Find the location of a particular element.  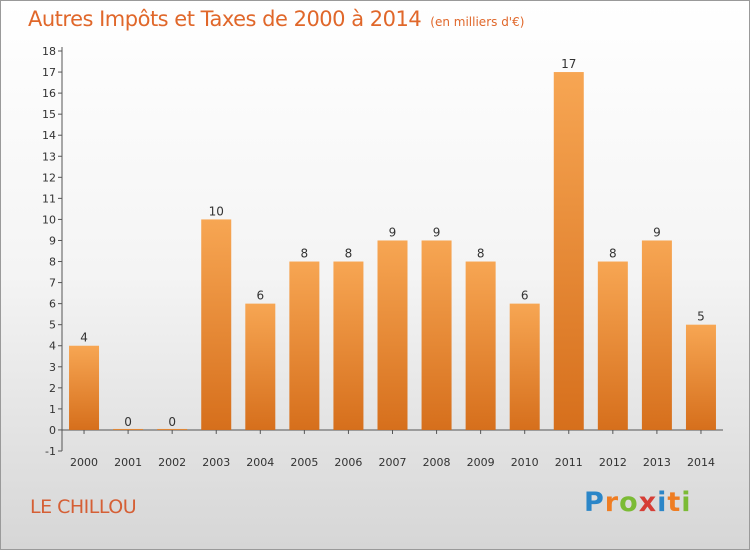

brand-logo: Proxiti is located at coordinates (638, 502).